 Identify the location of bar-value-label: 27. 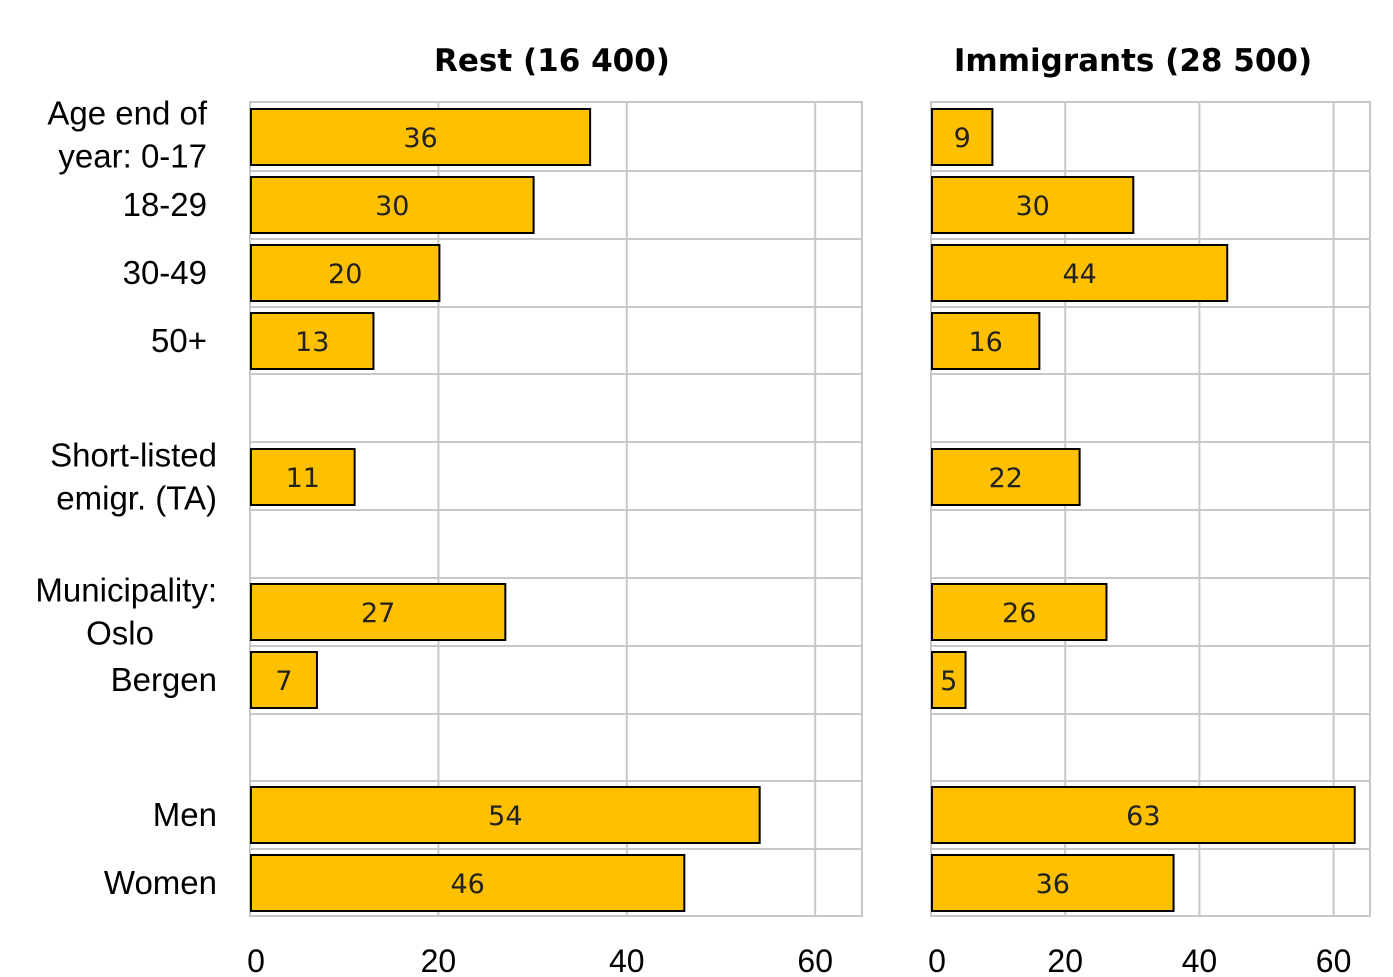
(378, 613).